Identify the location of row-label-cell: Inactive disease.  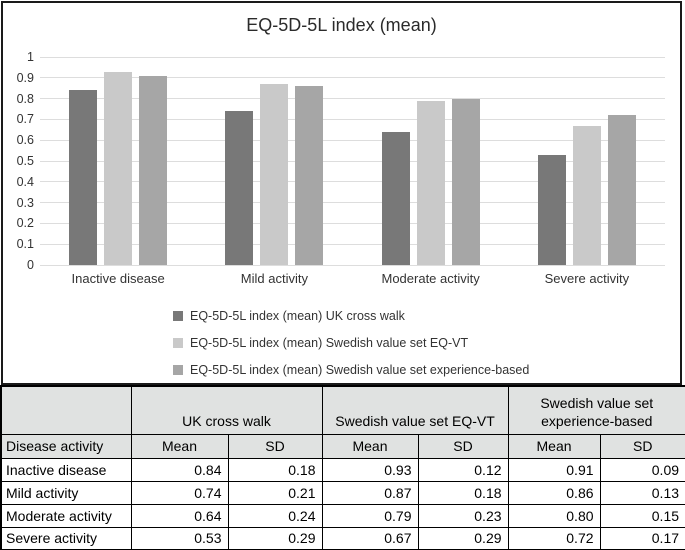
(66, 469).